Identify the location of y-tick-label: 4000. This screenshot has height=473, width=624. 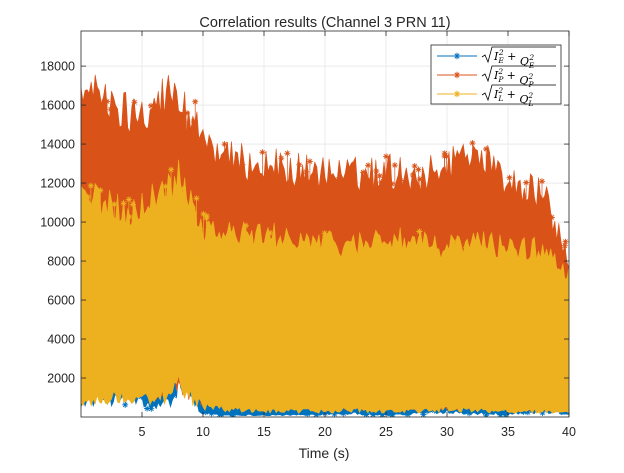
(61, 340).